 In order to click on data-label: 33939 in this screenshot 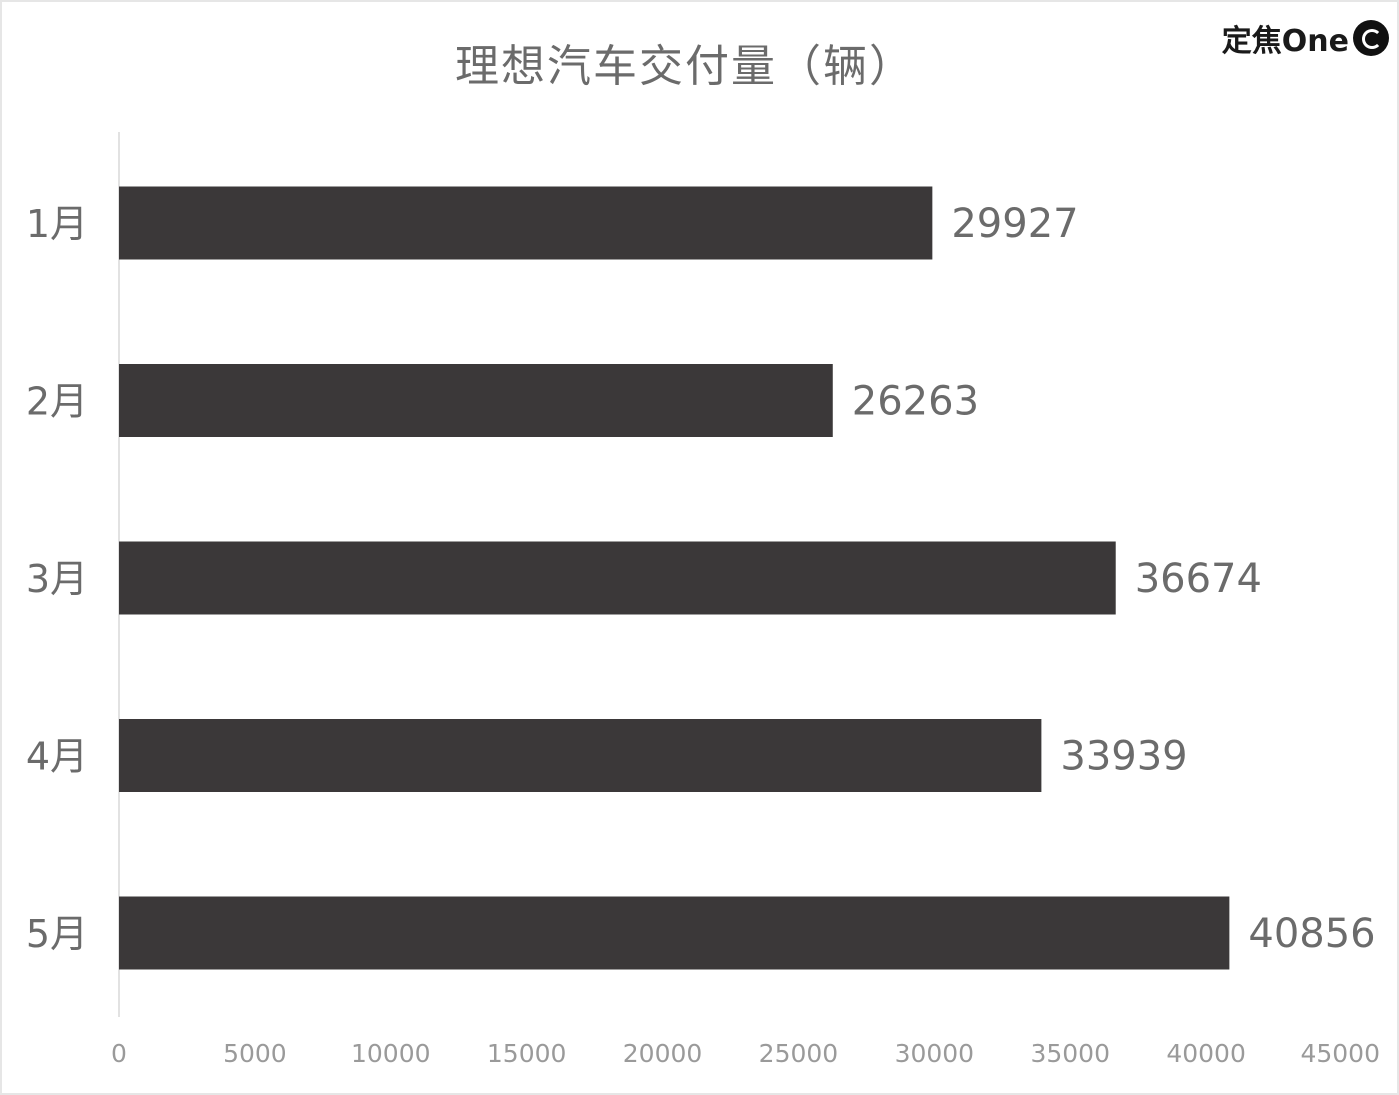, I will do `click(1123, 757)`.